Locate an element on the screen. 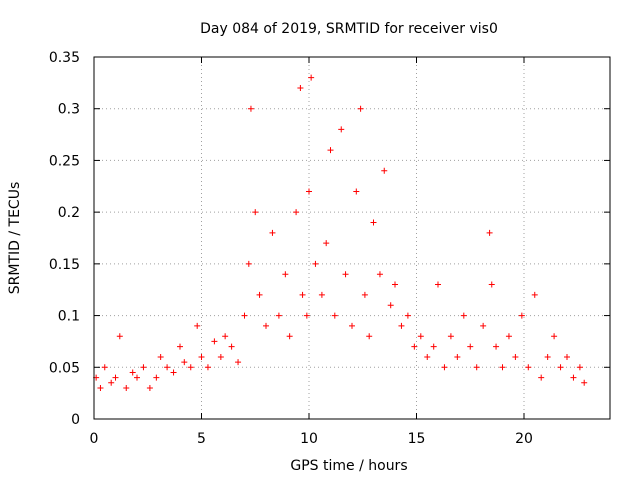 The width and height of the screenshot is (640, 480). y-tick-label: 0.2 is located at coordinates (69, 213).